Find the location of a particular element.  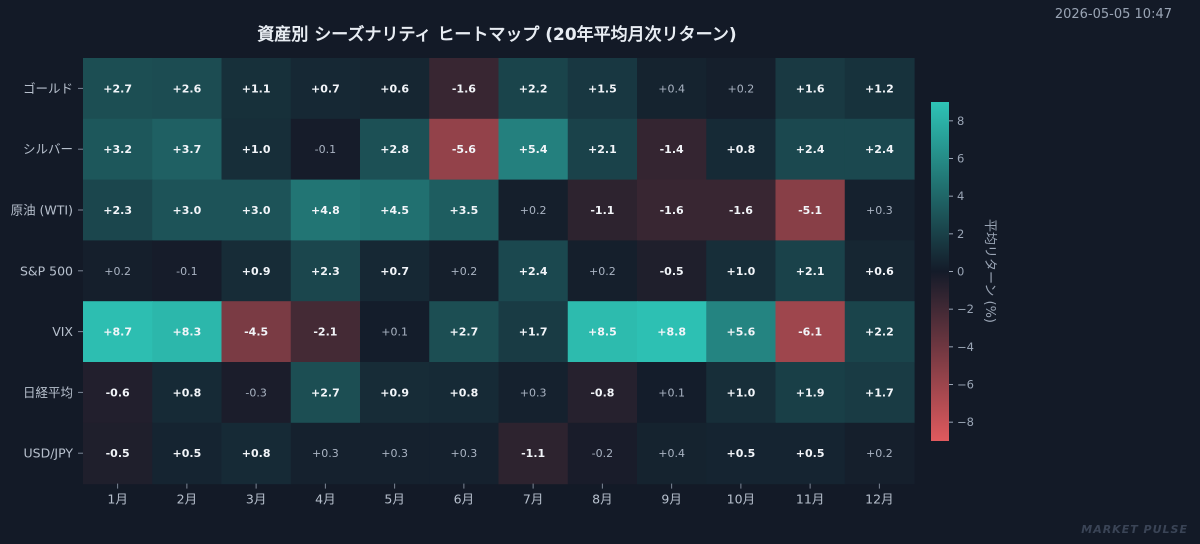

cell-value-label: -6.1 is located at coordinates (810, 332).